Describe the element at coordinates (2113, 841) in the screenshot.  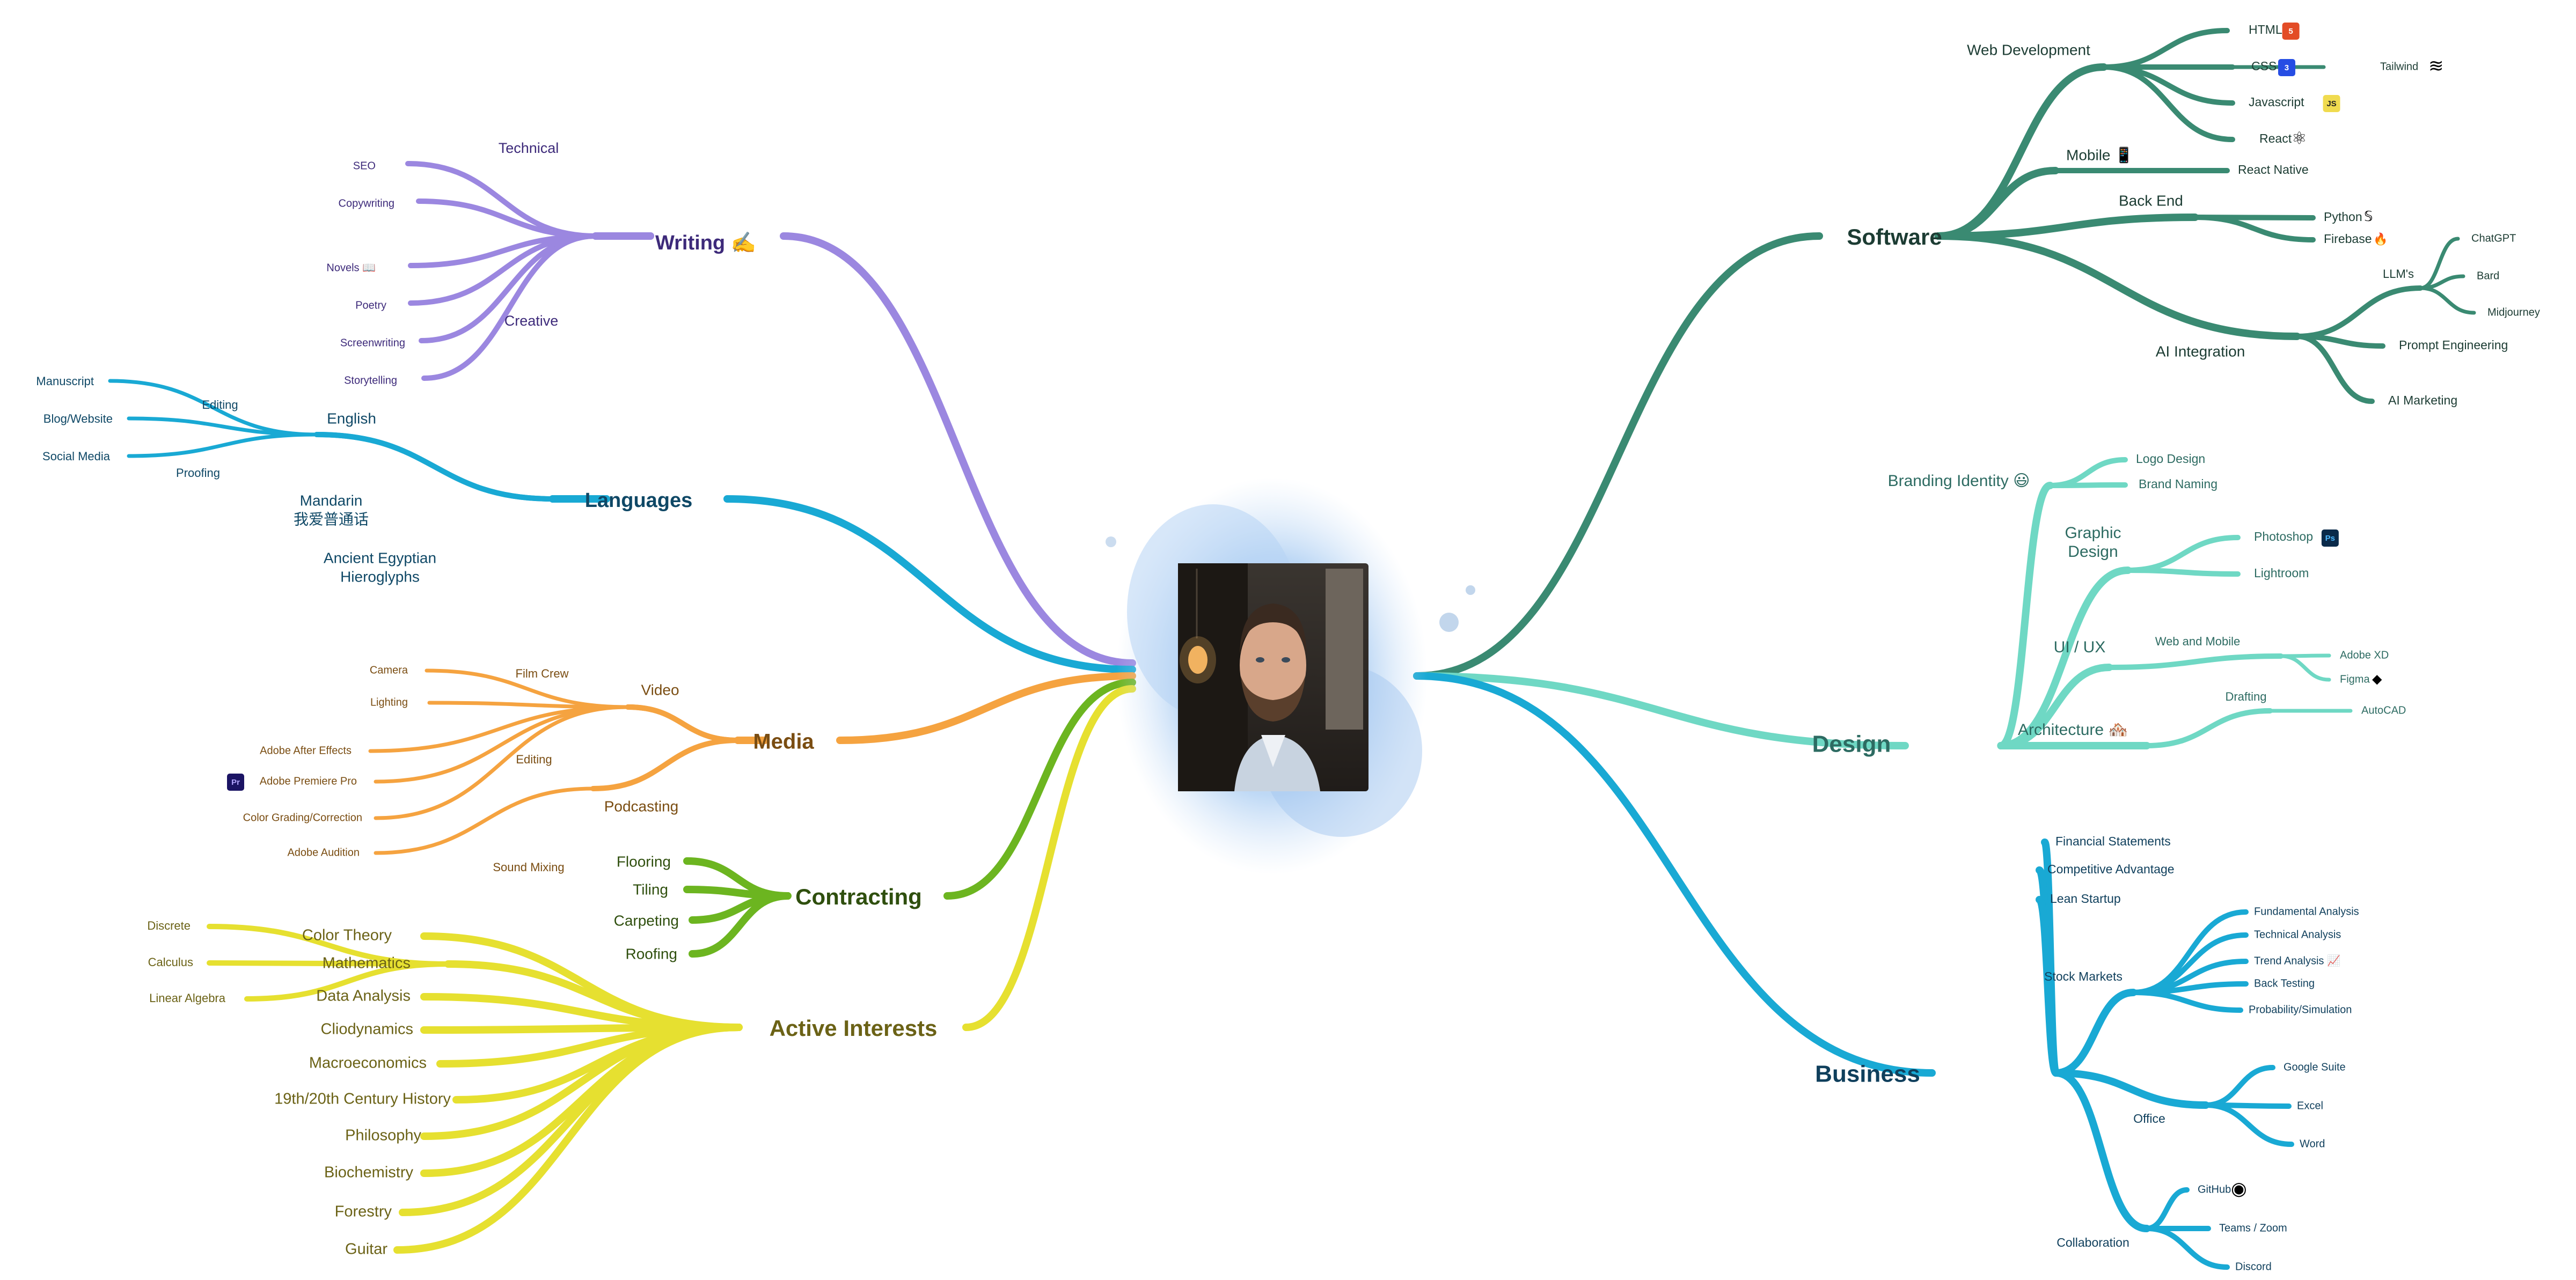
I see `node-financial-statements-label: Financial Statements` at that location.